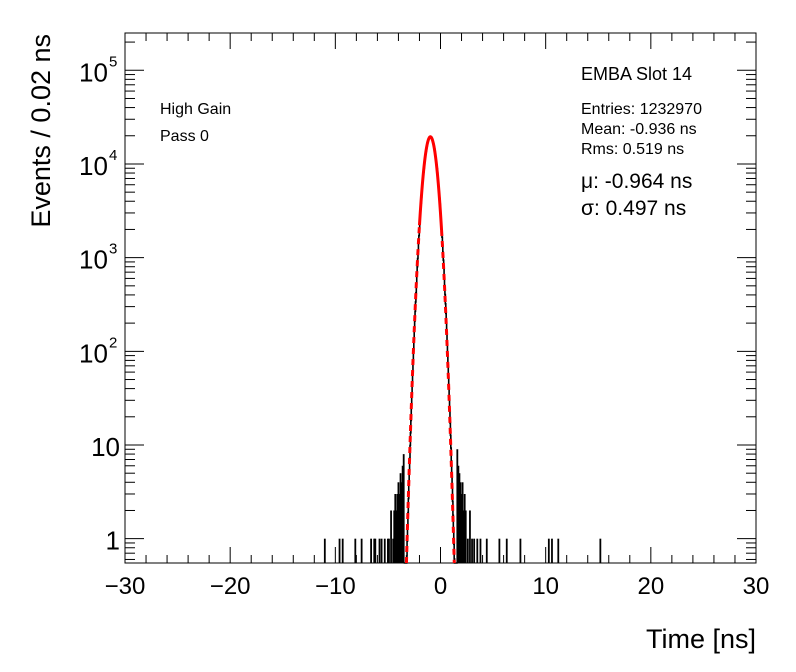  What do you see at coordinates (636, 74) in the screenshot?
I see `slot-label: EMBA Slot 14` at bounding box center [636, 74].